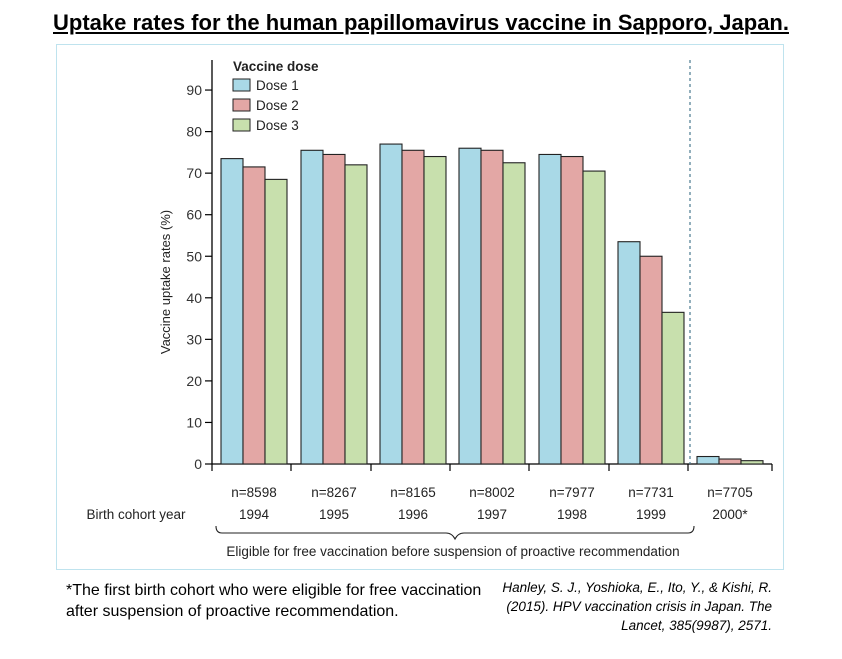  I want to click on x-tick-label: 2000*, so click(730, 514).